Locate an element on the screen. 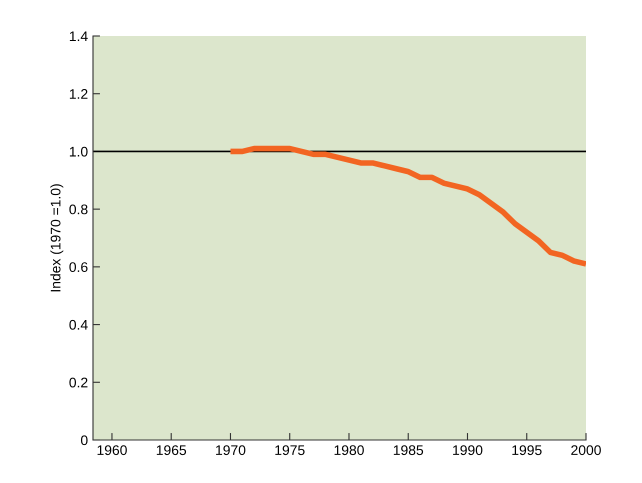 The height and width of the screenshot is (483, 642). x-tick-label: 1995 is located at coordinates (527, 450).